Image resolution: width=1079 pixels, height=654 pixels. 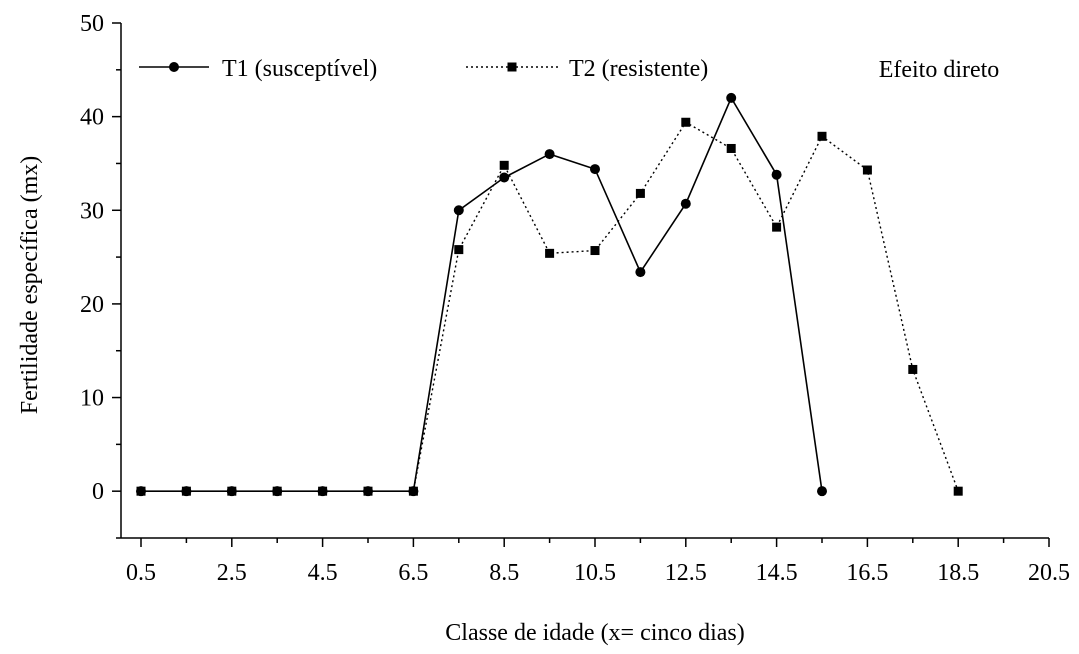 What do you see at coordinates (92, 211) in the screenshot?
I see `y-tick-label-30: 30` at bounding box center [92, 211].